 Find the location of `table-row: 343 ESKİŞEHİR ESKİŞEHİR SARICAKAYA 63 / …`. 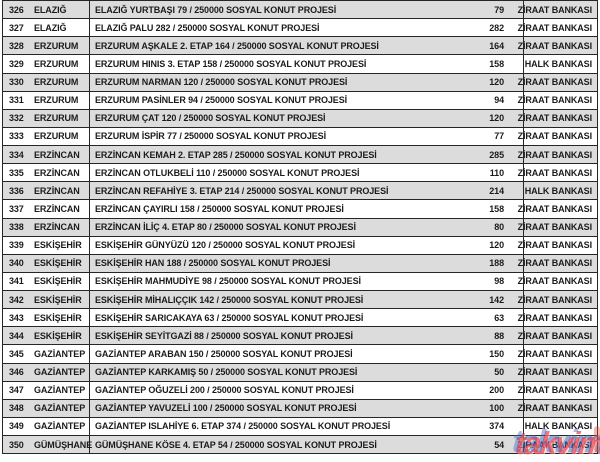

table-row: 343 ESKİŞEHİR ESKİŞEHİR SARICAKAYA 63 / … is located at coordinates (300, 318).